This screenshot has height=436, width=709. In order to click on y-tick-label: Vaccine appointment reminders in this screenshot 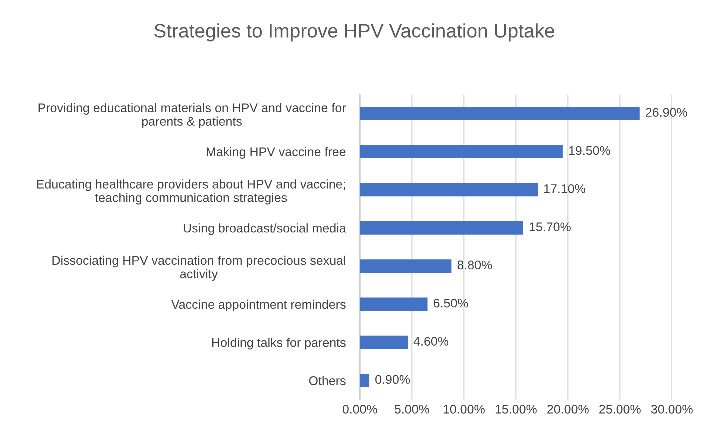, I will do `click(258, 306)`.